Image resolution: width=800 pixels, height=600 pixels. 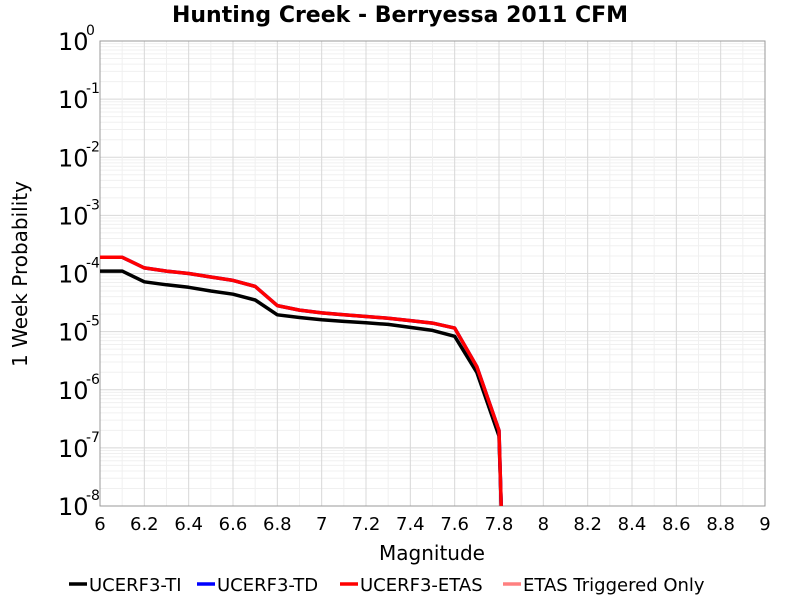 I want to click on x-tick-label: 7.2, so click(x=366, y=524).